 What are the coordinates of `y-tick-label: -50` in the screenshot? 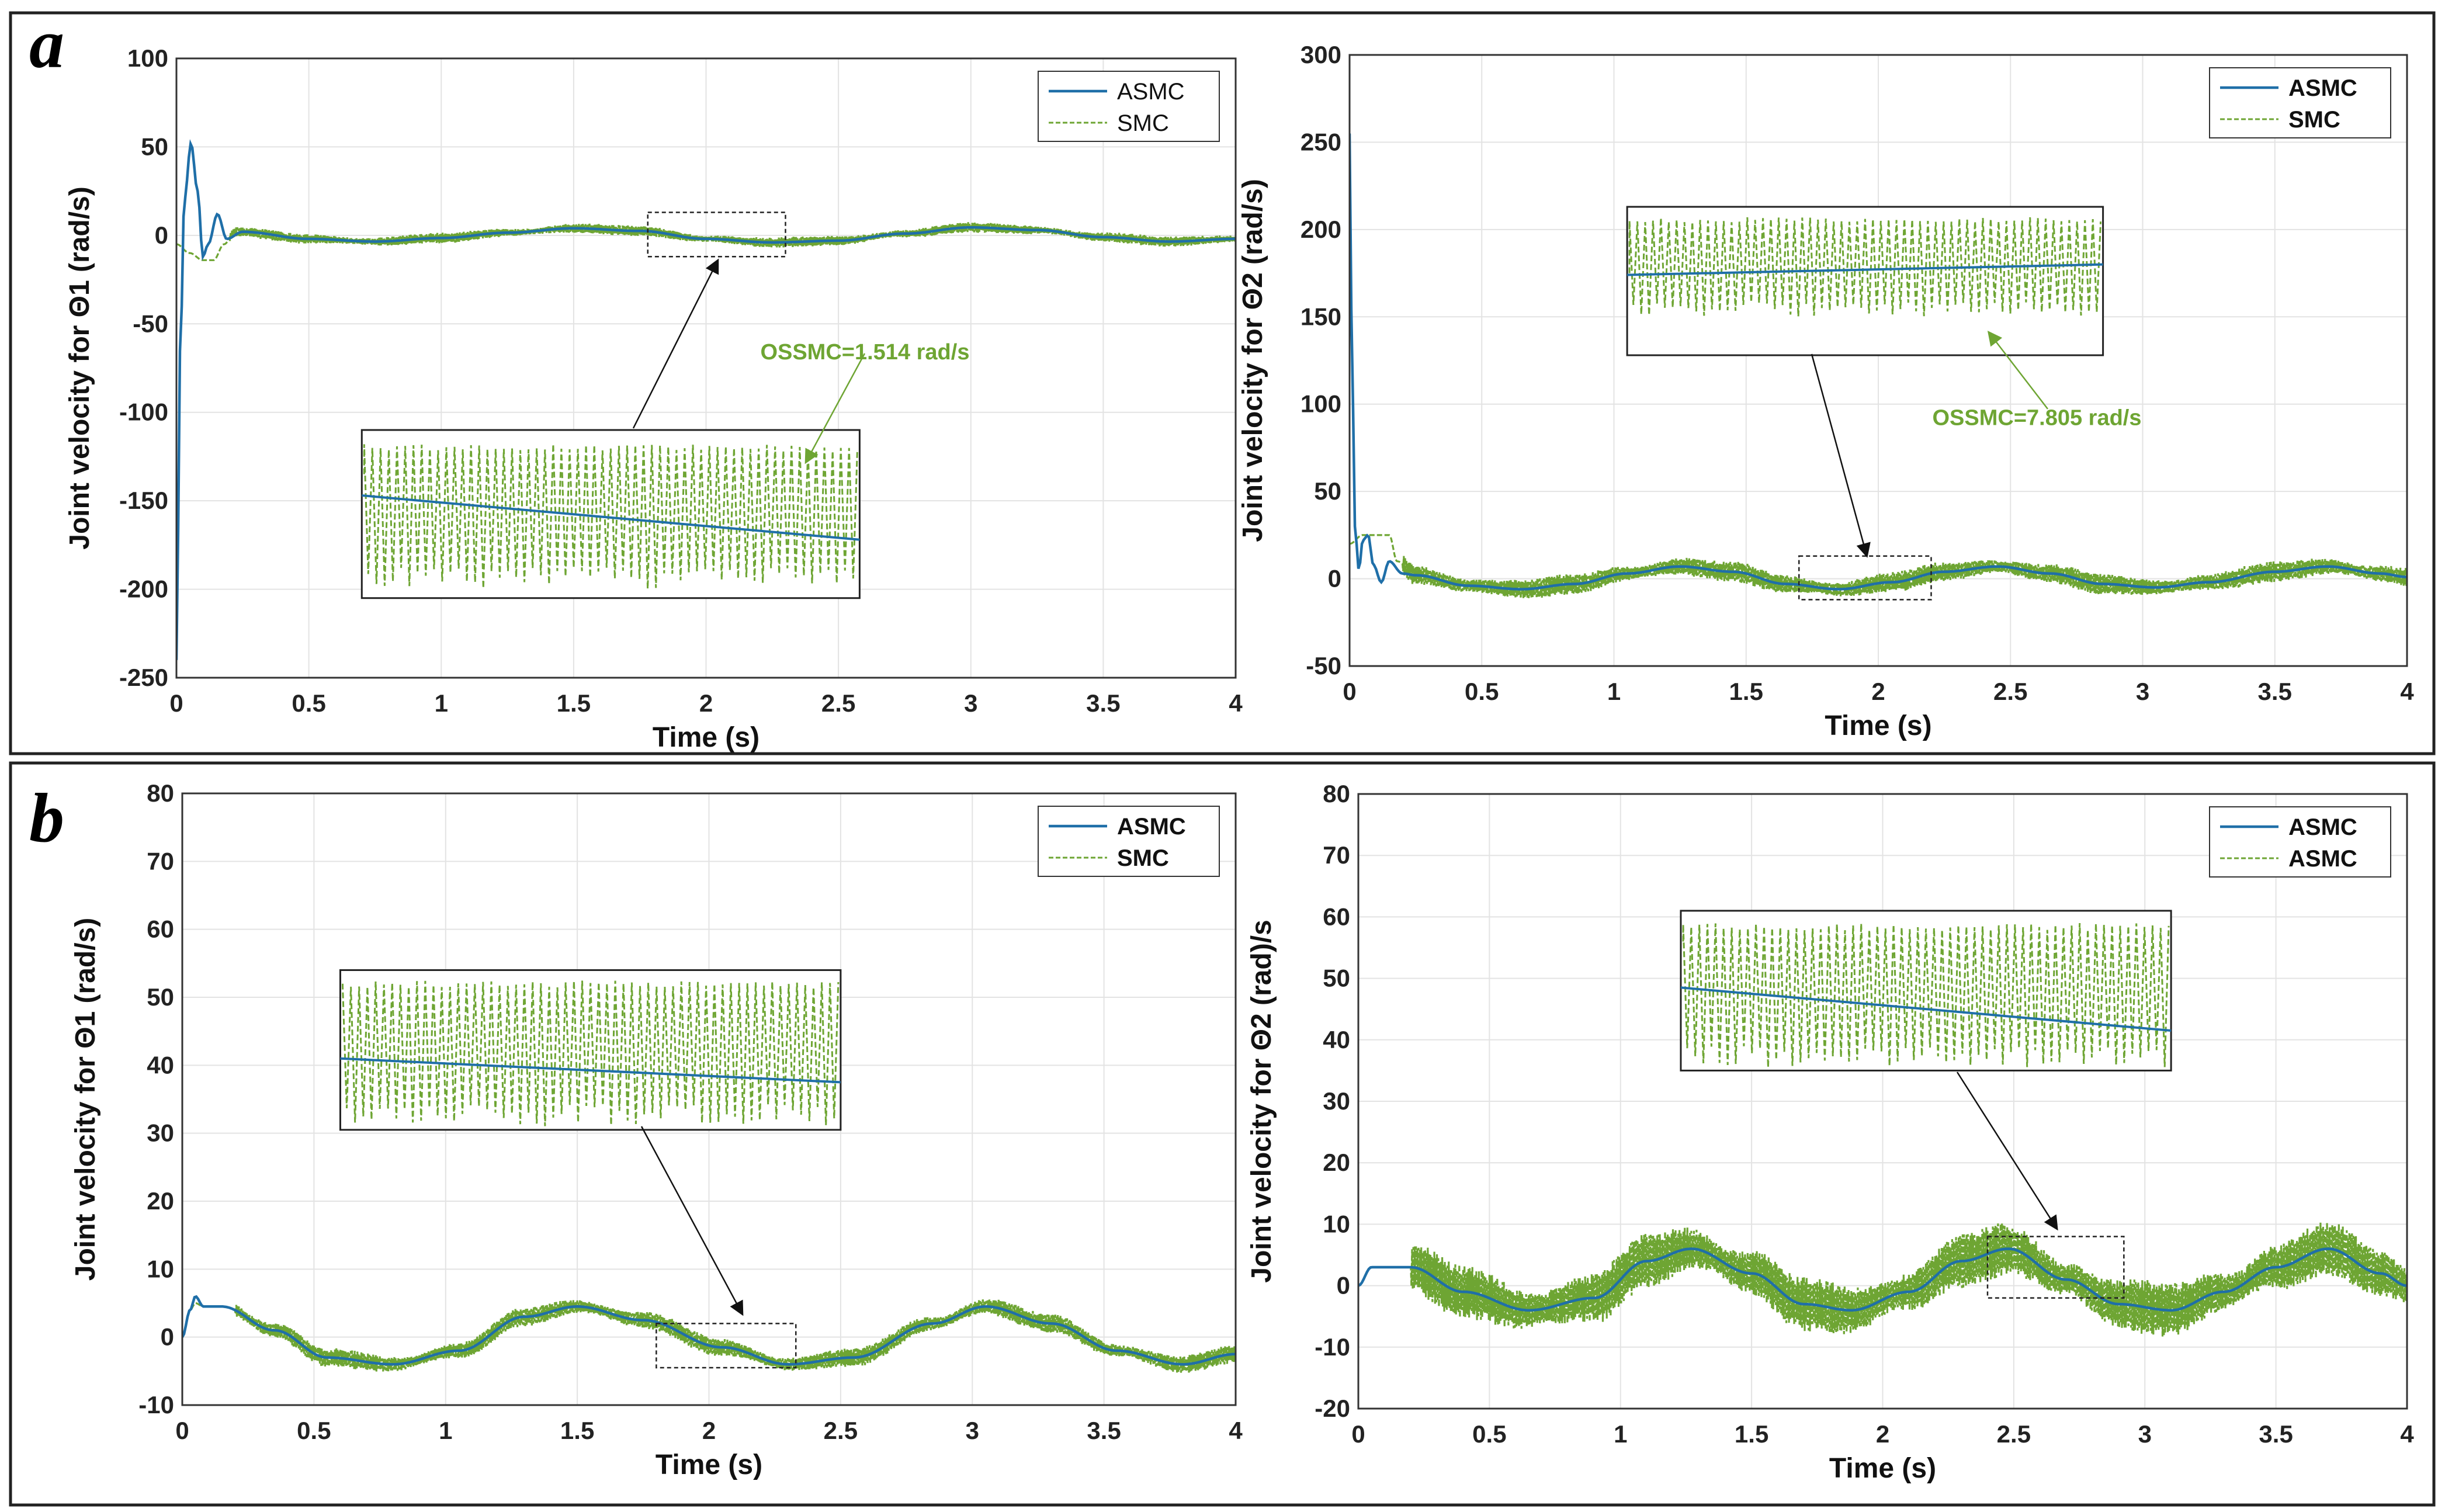 It's located at (1323, 665).